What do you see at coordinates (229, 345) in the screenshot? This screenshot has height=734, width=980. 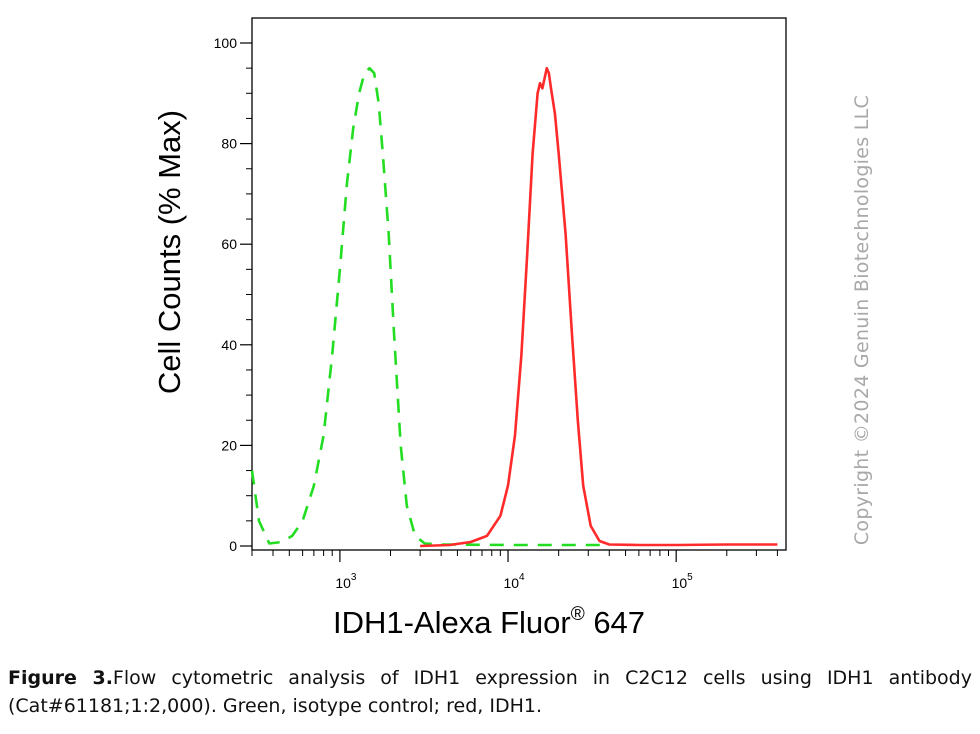 I see `y-tick-label: 40` at bounding box center [229, 345].